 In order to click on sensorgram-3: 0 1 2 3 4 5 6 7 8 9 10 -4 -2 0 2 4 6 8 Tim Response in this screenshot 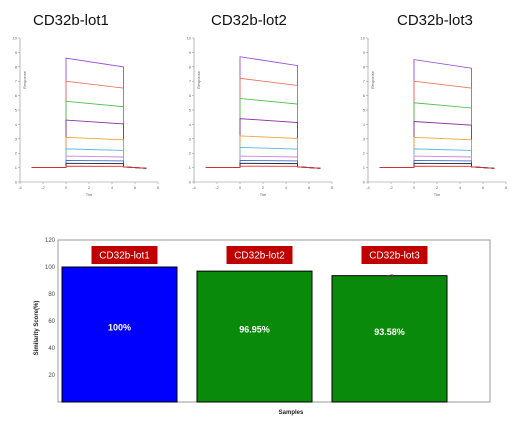, I will do `click(434, 117)`.